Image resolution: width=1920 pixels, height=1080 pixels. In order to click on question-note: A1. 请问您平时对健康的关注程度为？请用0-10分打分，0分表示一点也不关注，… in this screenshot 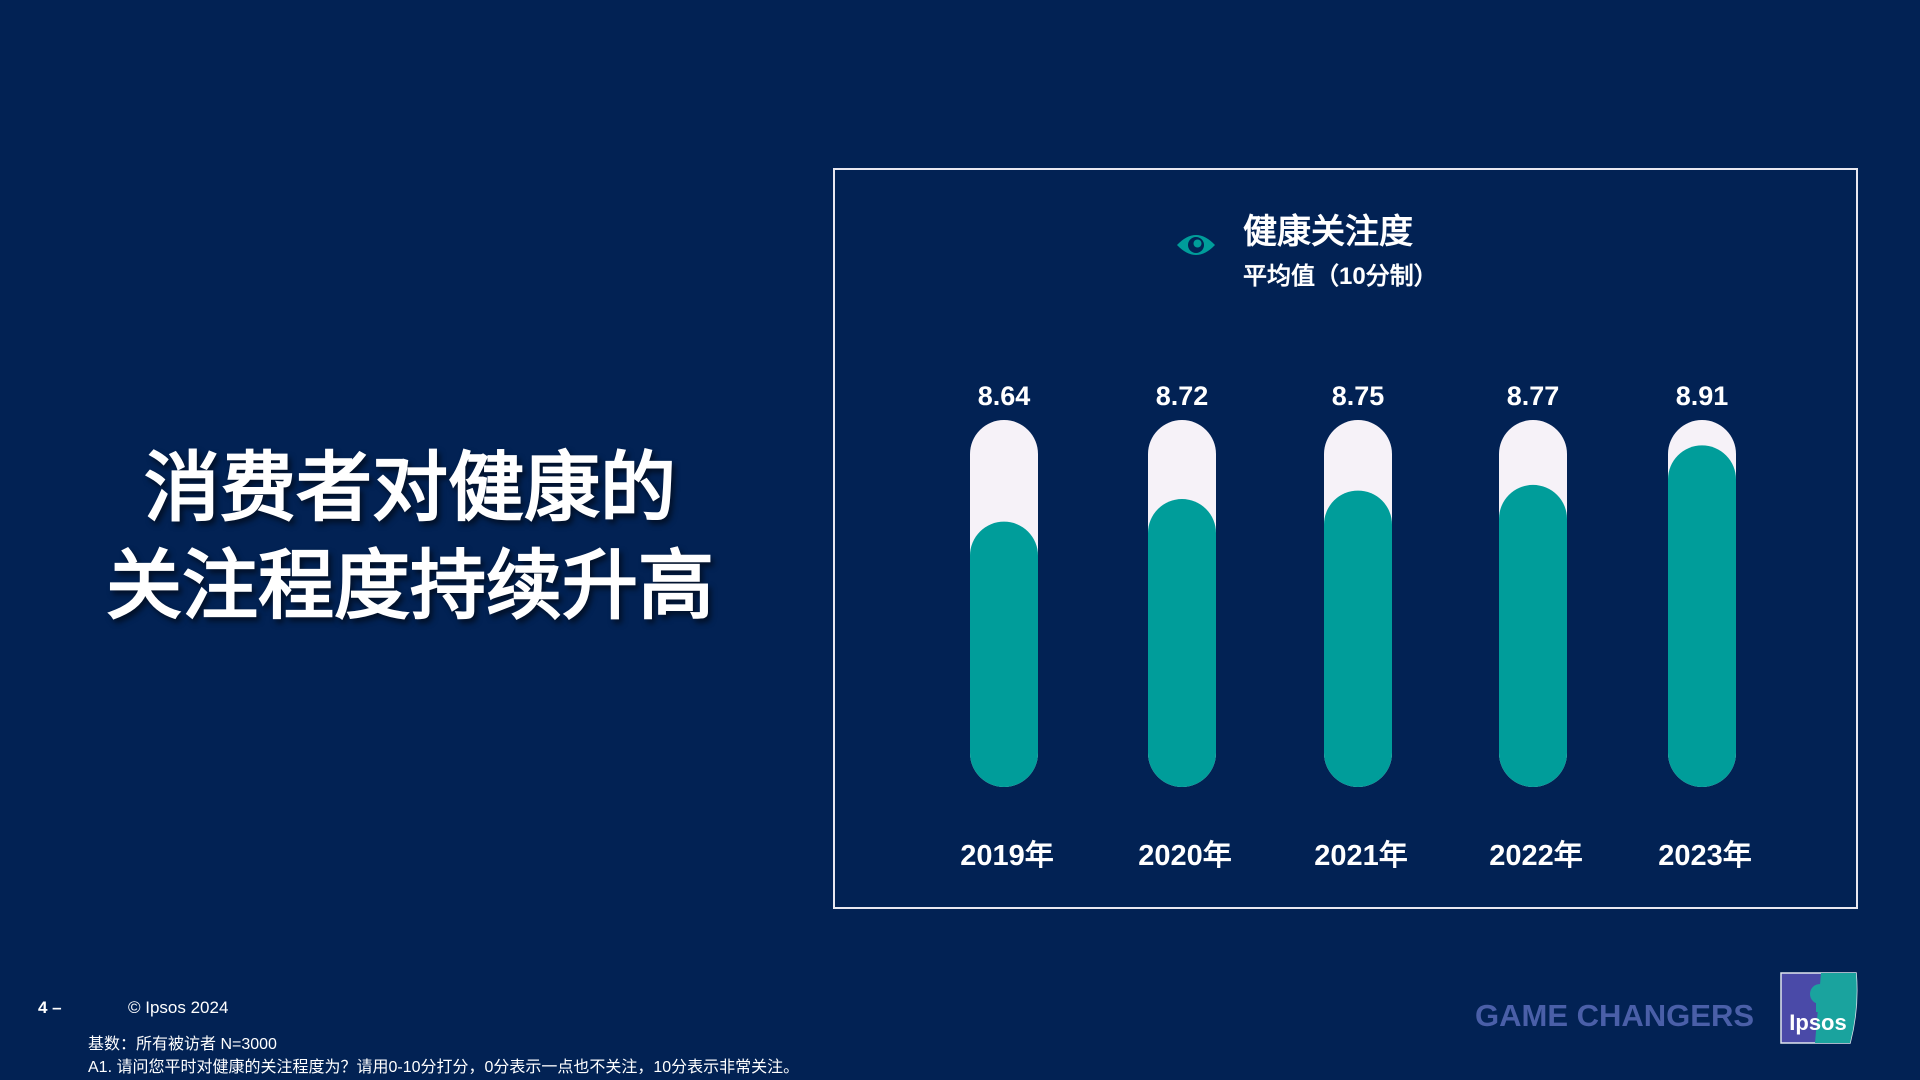, I will do `click(444, 1067)`.